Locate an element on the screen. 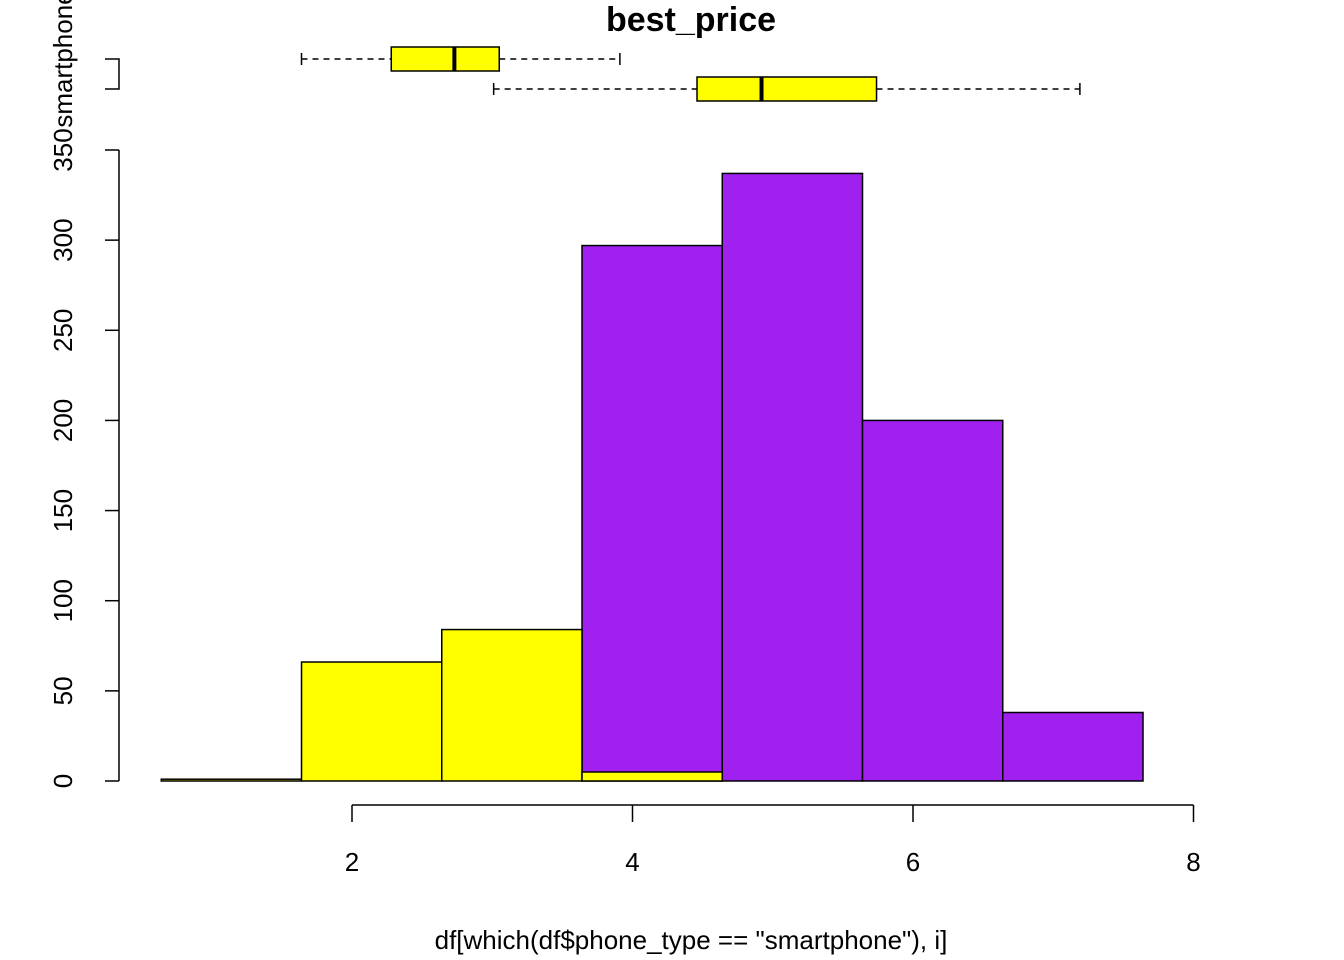  y-tick-label: 350 is located at coordinates (63, 149).